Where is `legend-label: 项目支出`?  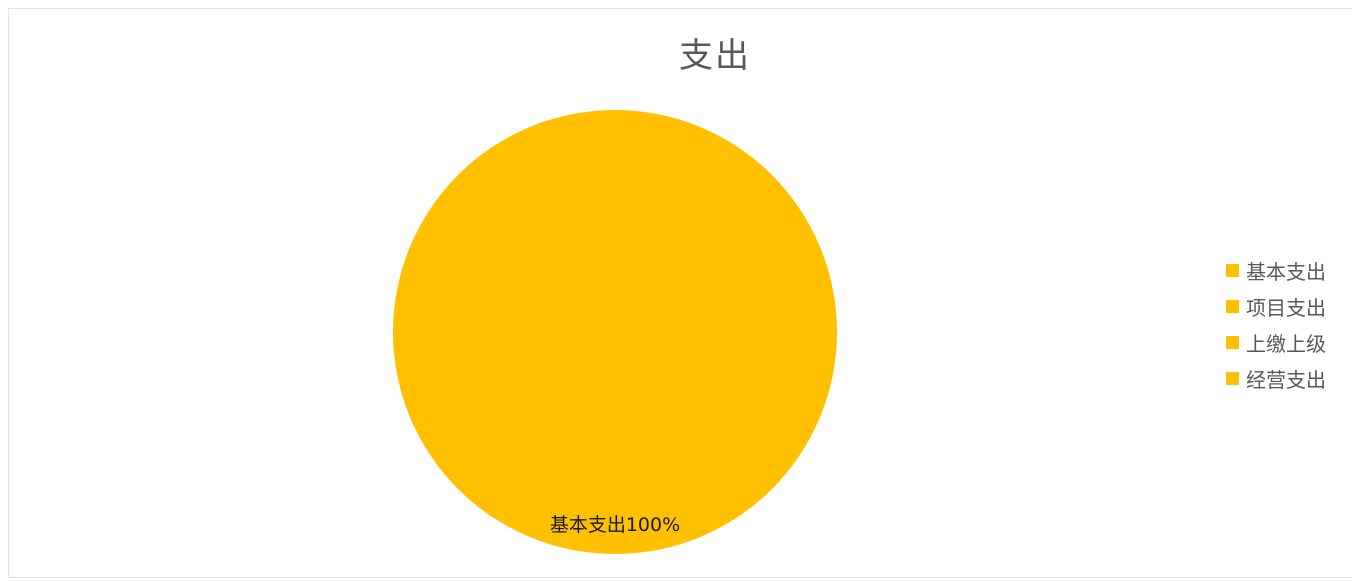
legend-label: 项目支出 is located at coordinates (1286, 307).